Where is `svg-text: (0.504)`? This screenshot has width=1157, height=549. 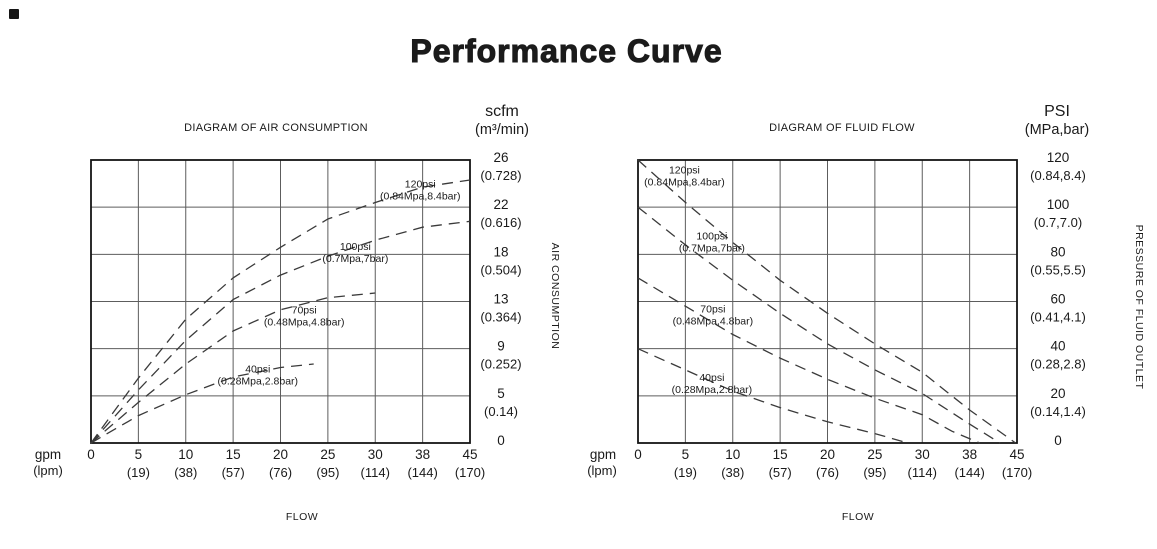 svg-text: (0.504) is located at coordinates (500, 269).